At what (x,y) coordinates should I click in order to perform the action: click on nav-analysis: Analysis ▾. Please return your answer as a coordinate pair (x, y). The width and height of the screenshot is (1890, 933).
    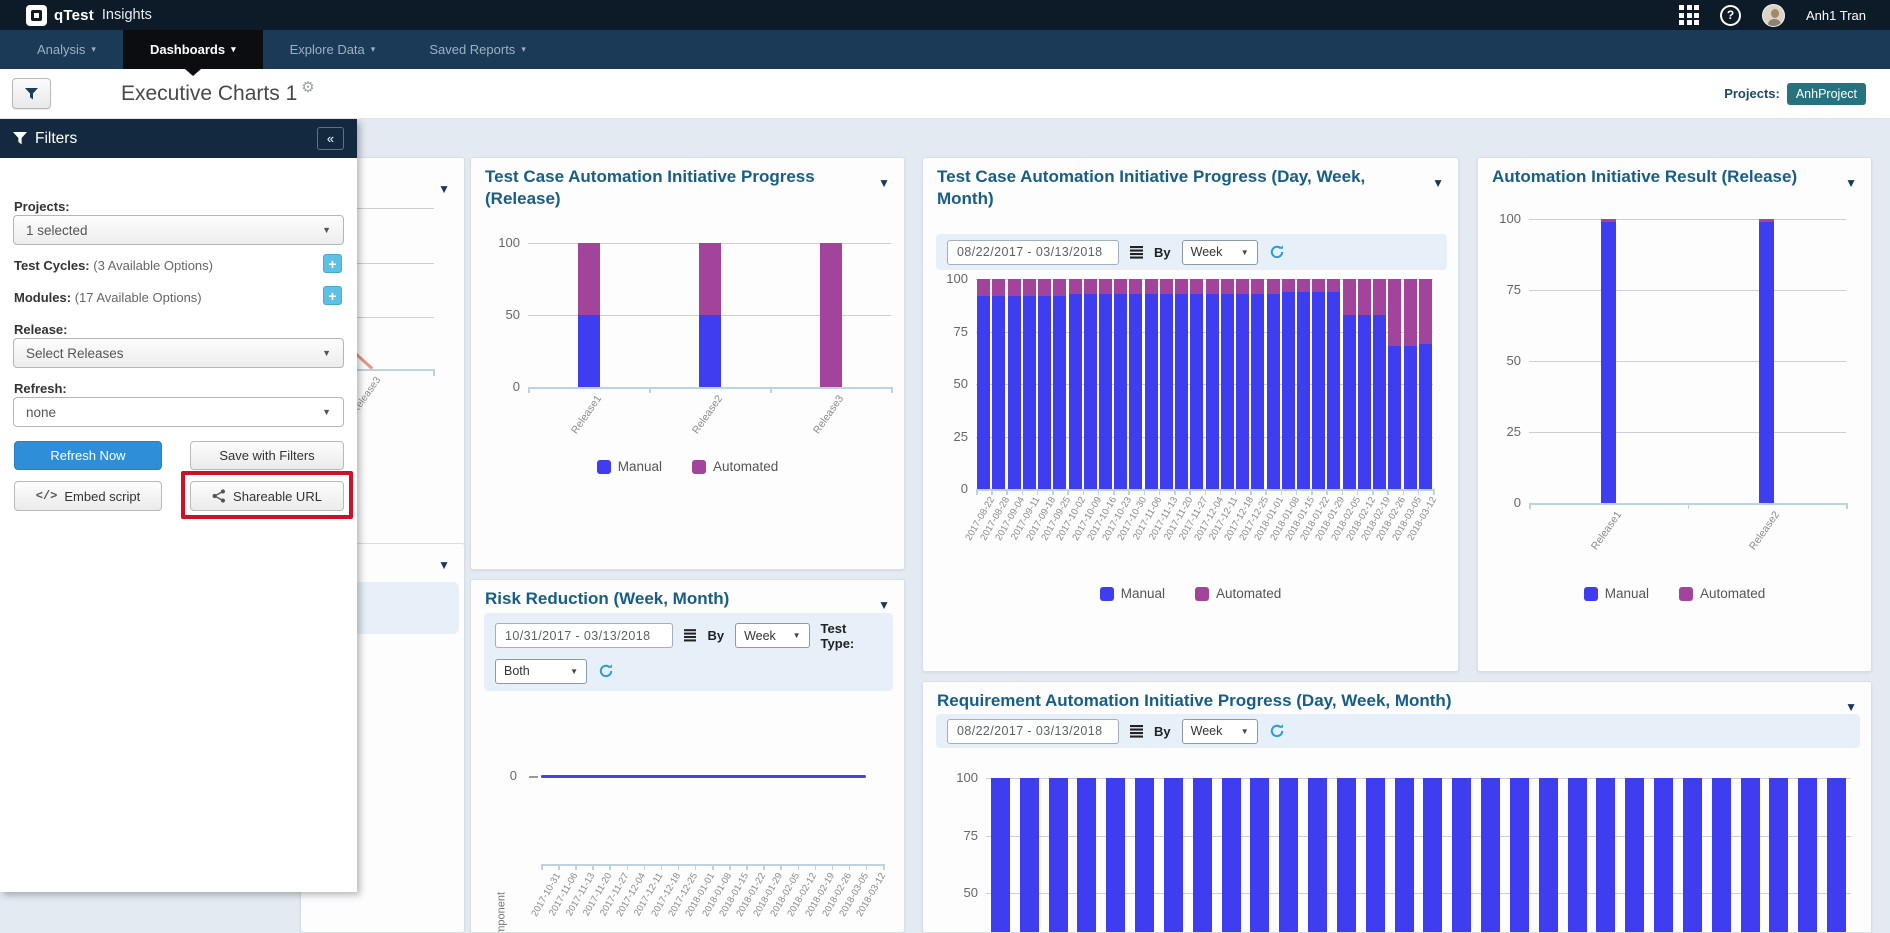
    Looking at the image, I should click on (66, 49).